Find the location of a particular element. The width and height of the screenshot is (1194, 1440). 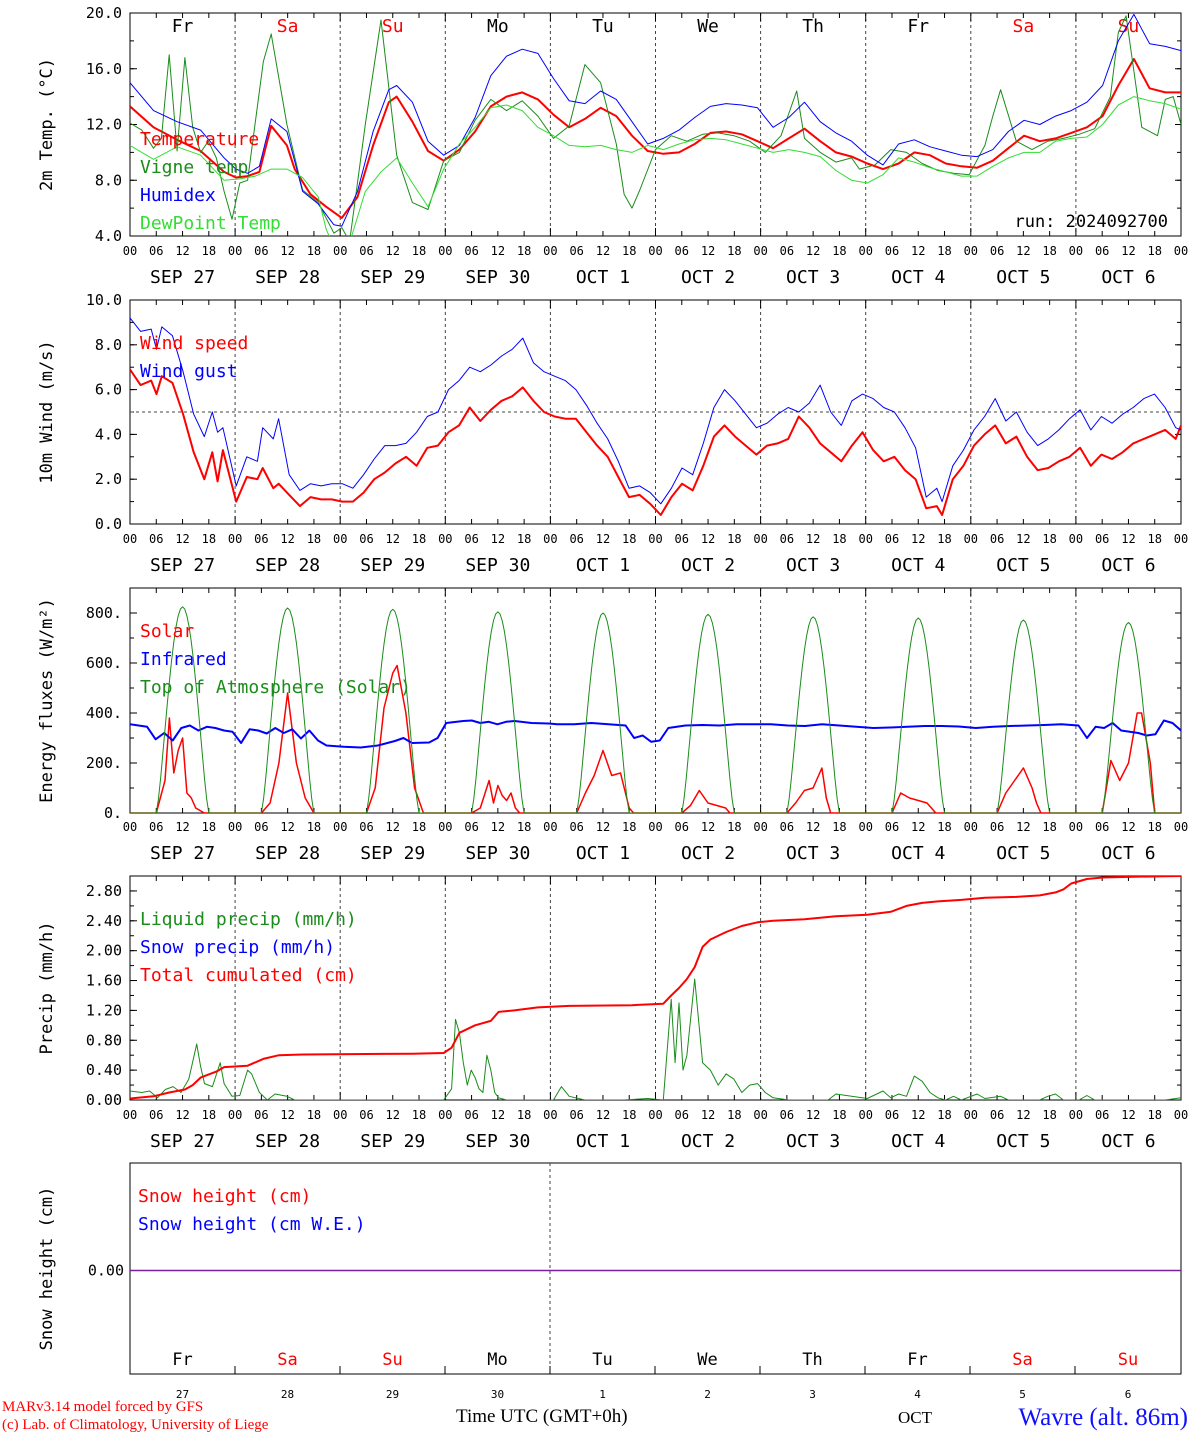

day-number-label: 4 is located at coordinates (917, 1394).